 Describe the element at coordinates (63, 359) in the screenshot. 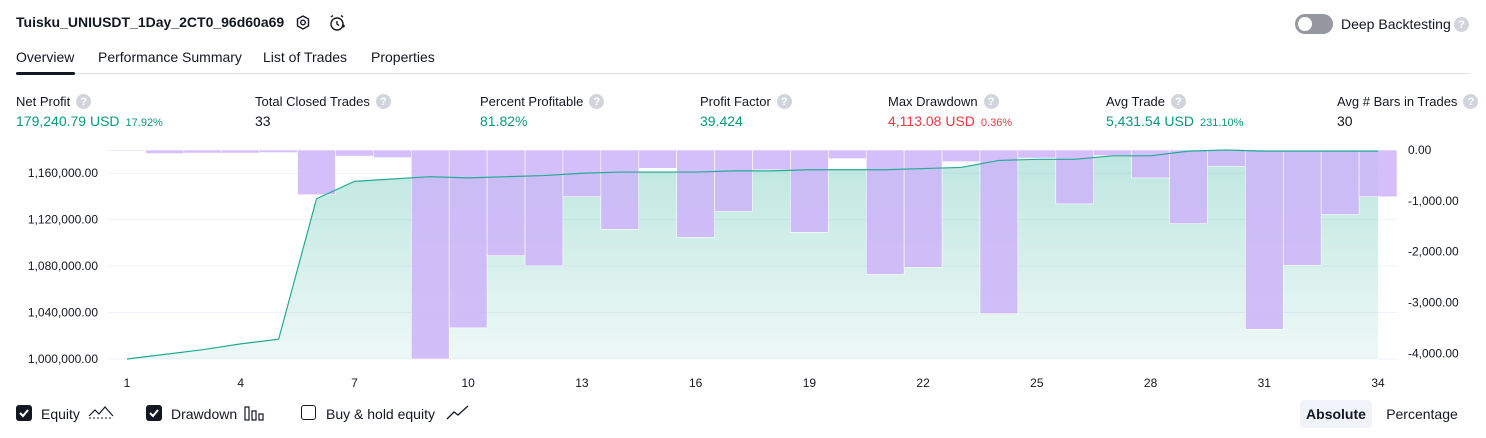

I see `left-axis-tick: 1,000,000.00` at that location.